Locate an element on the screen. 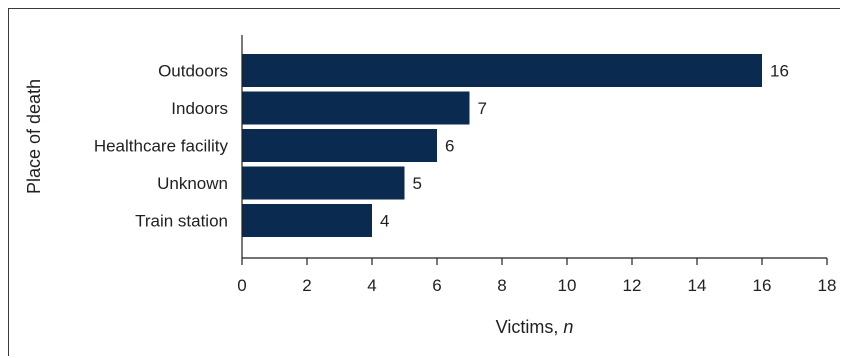 The width and height of the screenshot is (842, 358). bar-value-label: 6 is located at coordinates (449, 146).